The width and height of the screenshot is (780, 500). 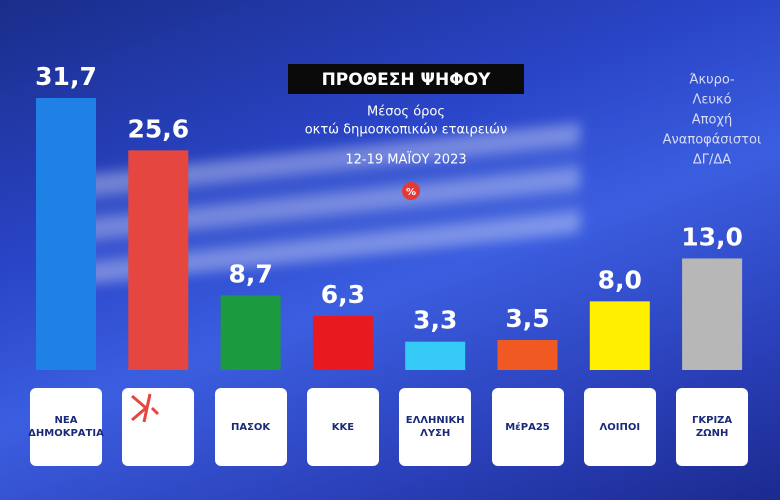 I want to click on annotation: ΔΓ/ΔΑ, so click(x=712, y=160).